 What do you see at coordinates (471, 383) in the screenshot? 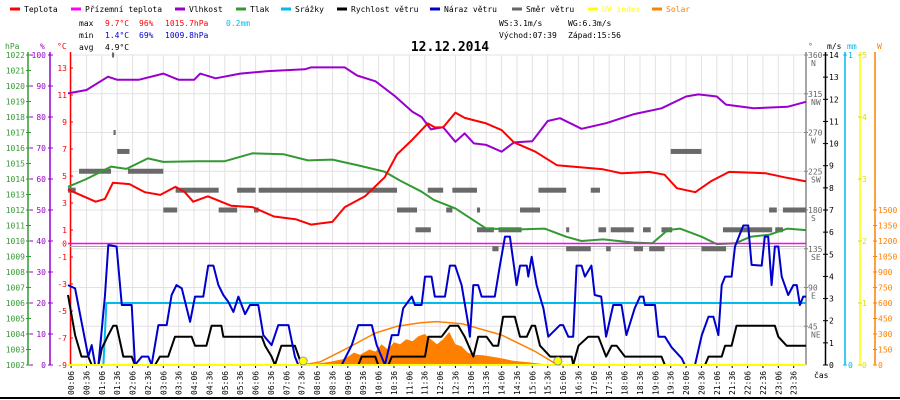
I see `x-tick-label: 13:06` at bounding box center [471, 383].